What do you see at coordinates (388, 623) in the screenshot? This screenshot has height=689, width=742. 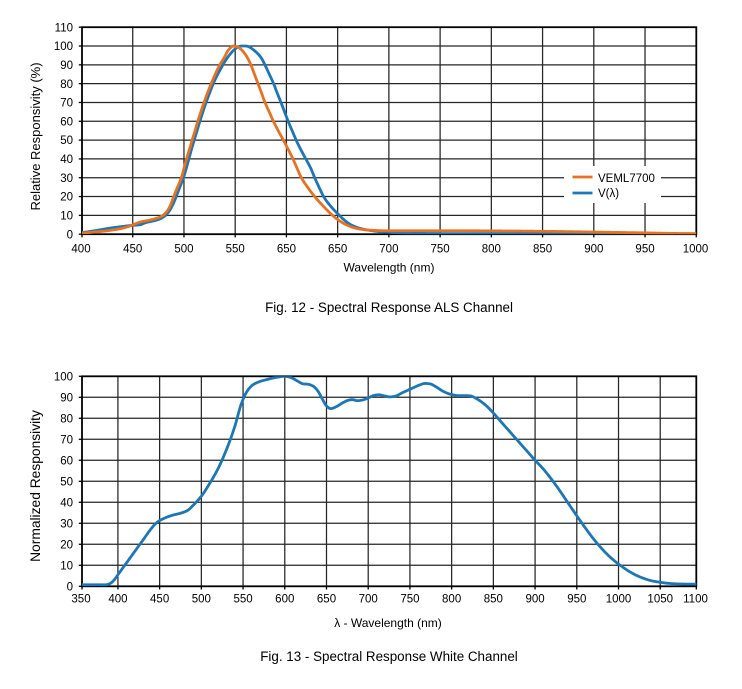 I see `svg-text: λ - Wavelength (nm)` at bounding box center [388, 623].